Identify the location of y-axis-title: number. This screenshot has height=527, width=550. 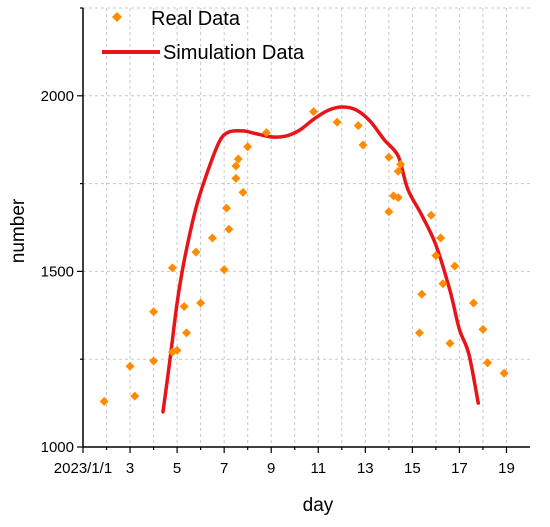
(18, 230).